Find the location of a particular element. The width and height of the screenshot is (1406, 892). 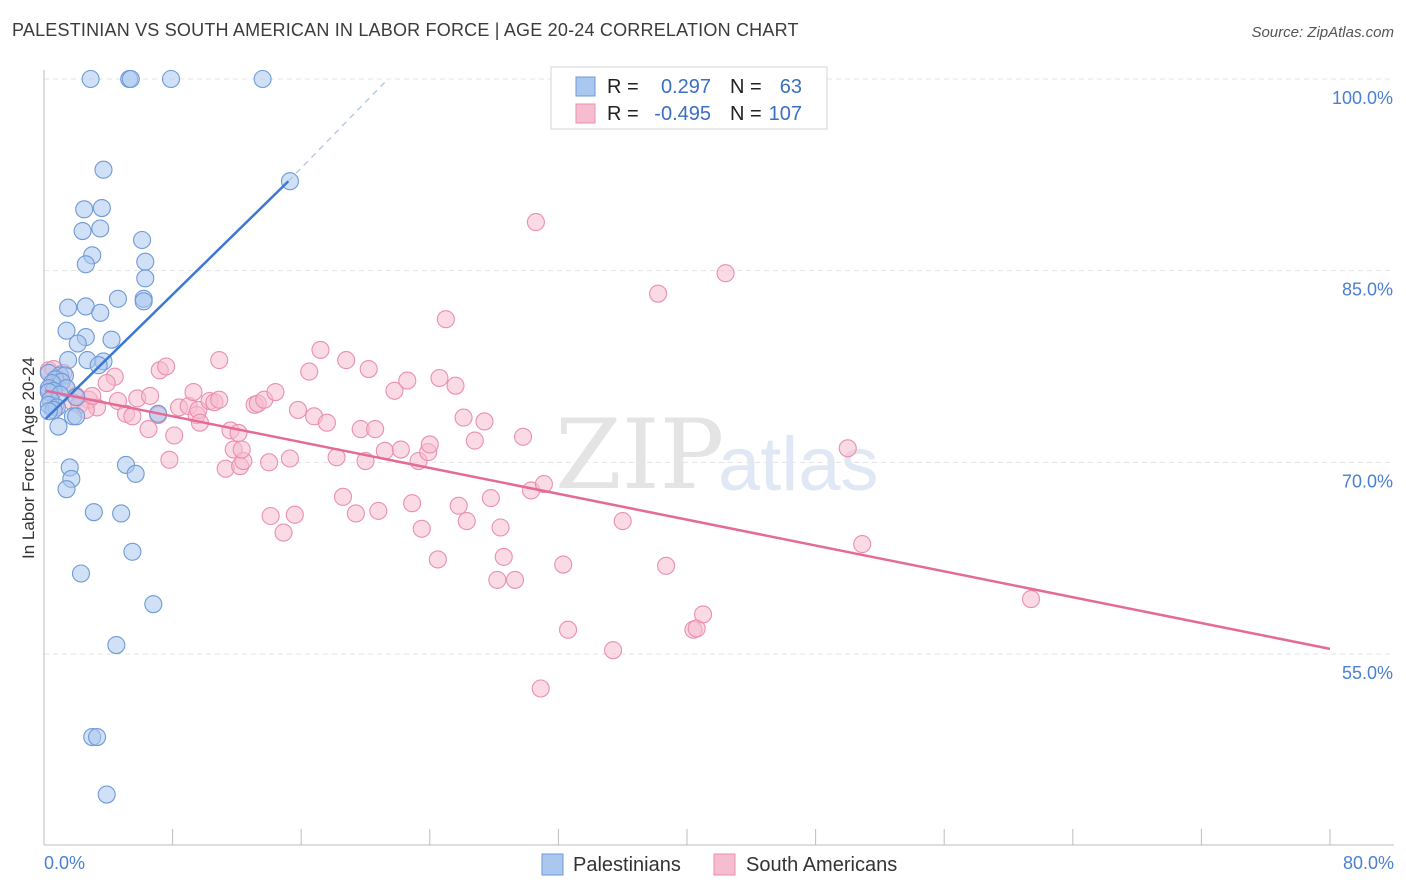

y-tick-label-3: 100.0% is located at coordinates (1362, 98).